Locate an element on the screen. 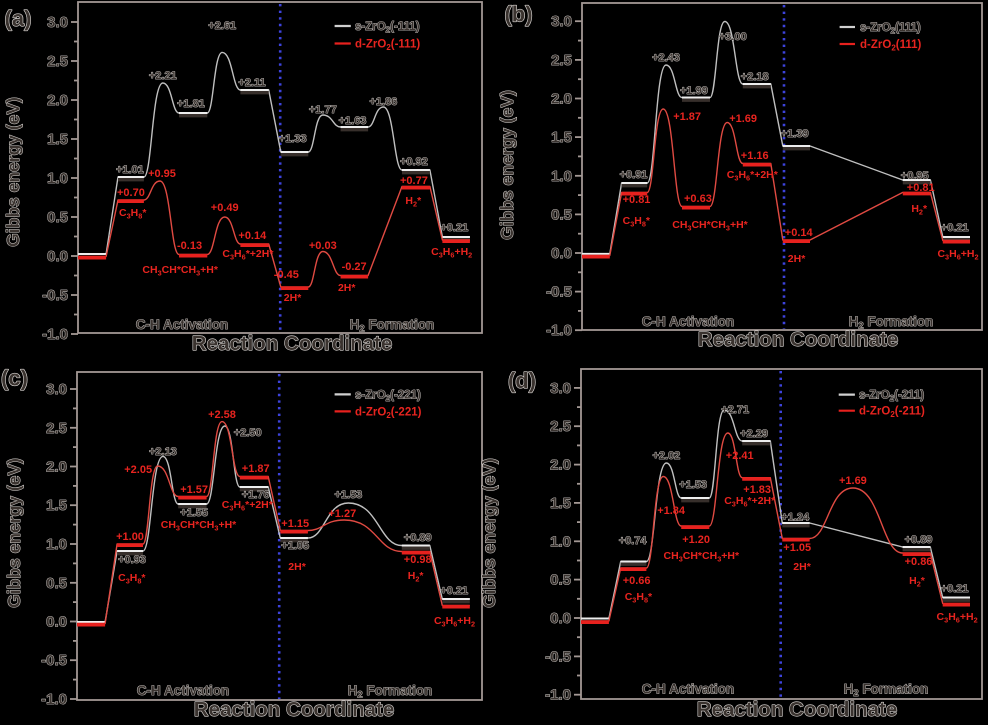 The height and width of the screenshot is (725, 988). svg-text: +1.05 is located at coordinates (797, 548).